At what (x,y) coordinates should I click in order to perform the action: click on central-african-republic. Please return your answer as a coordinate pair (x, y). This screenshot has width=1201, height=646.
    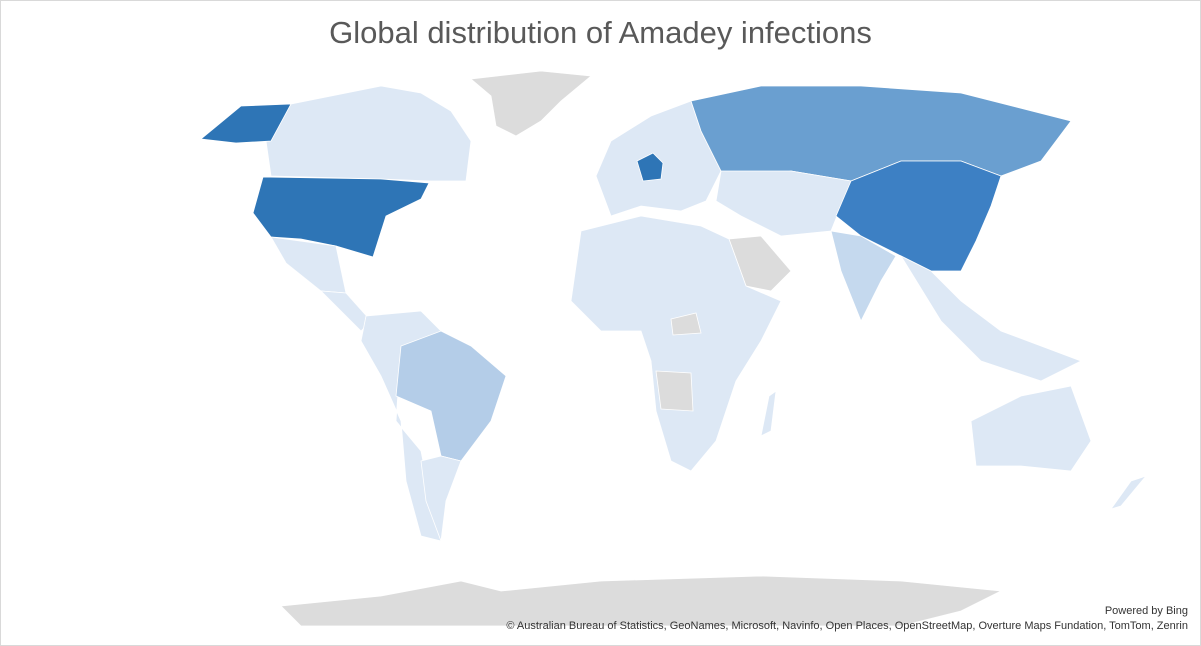
    Looking at the image, I should click on (686, 324).